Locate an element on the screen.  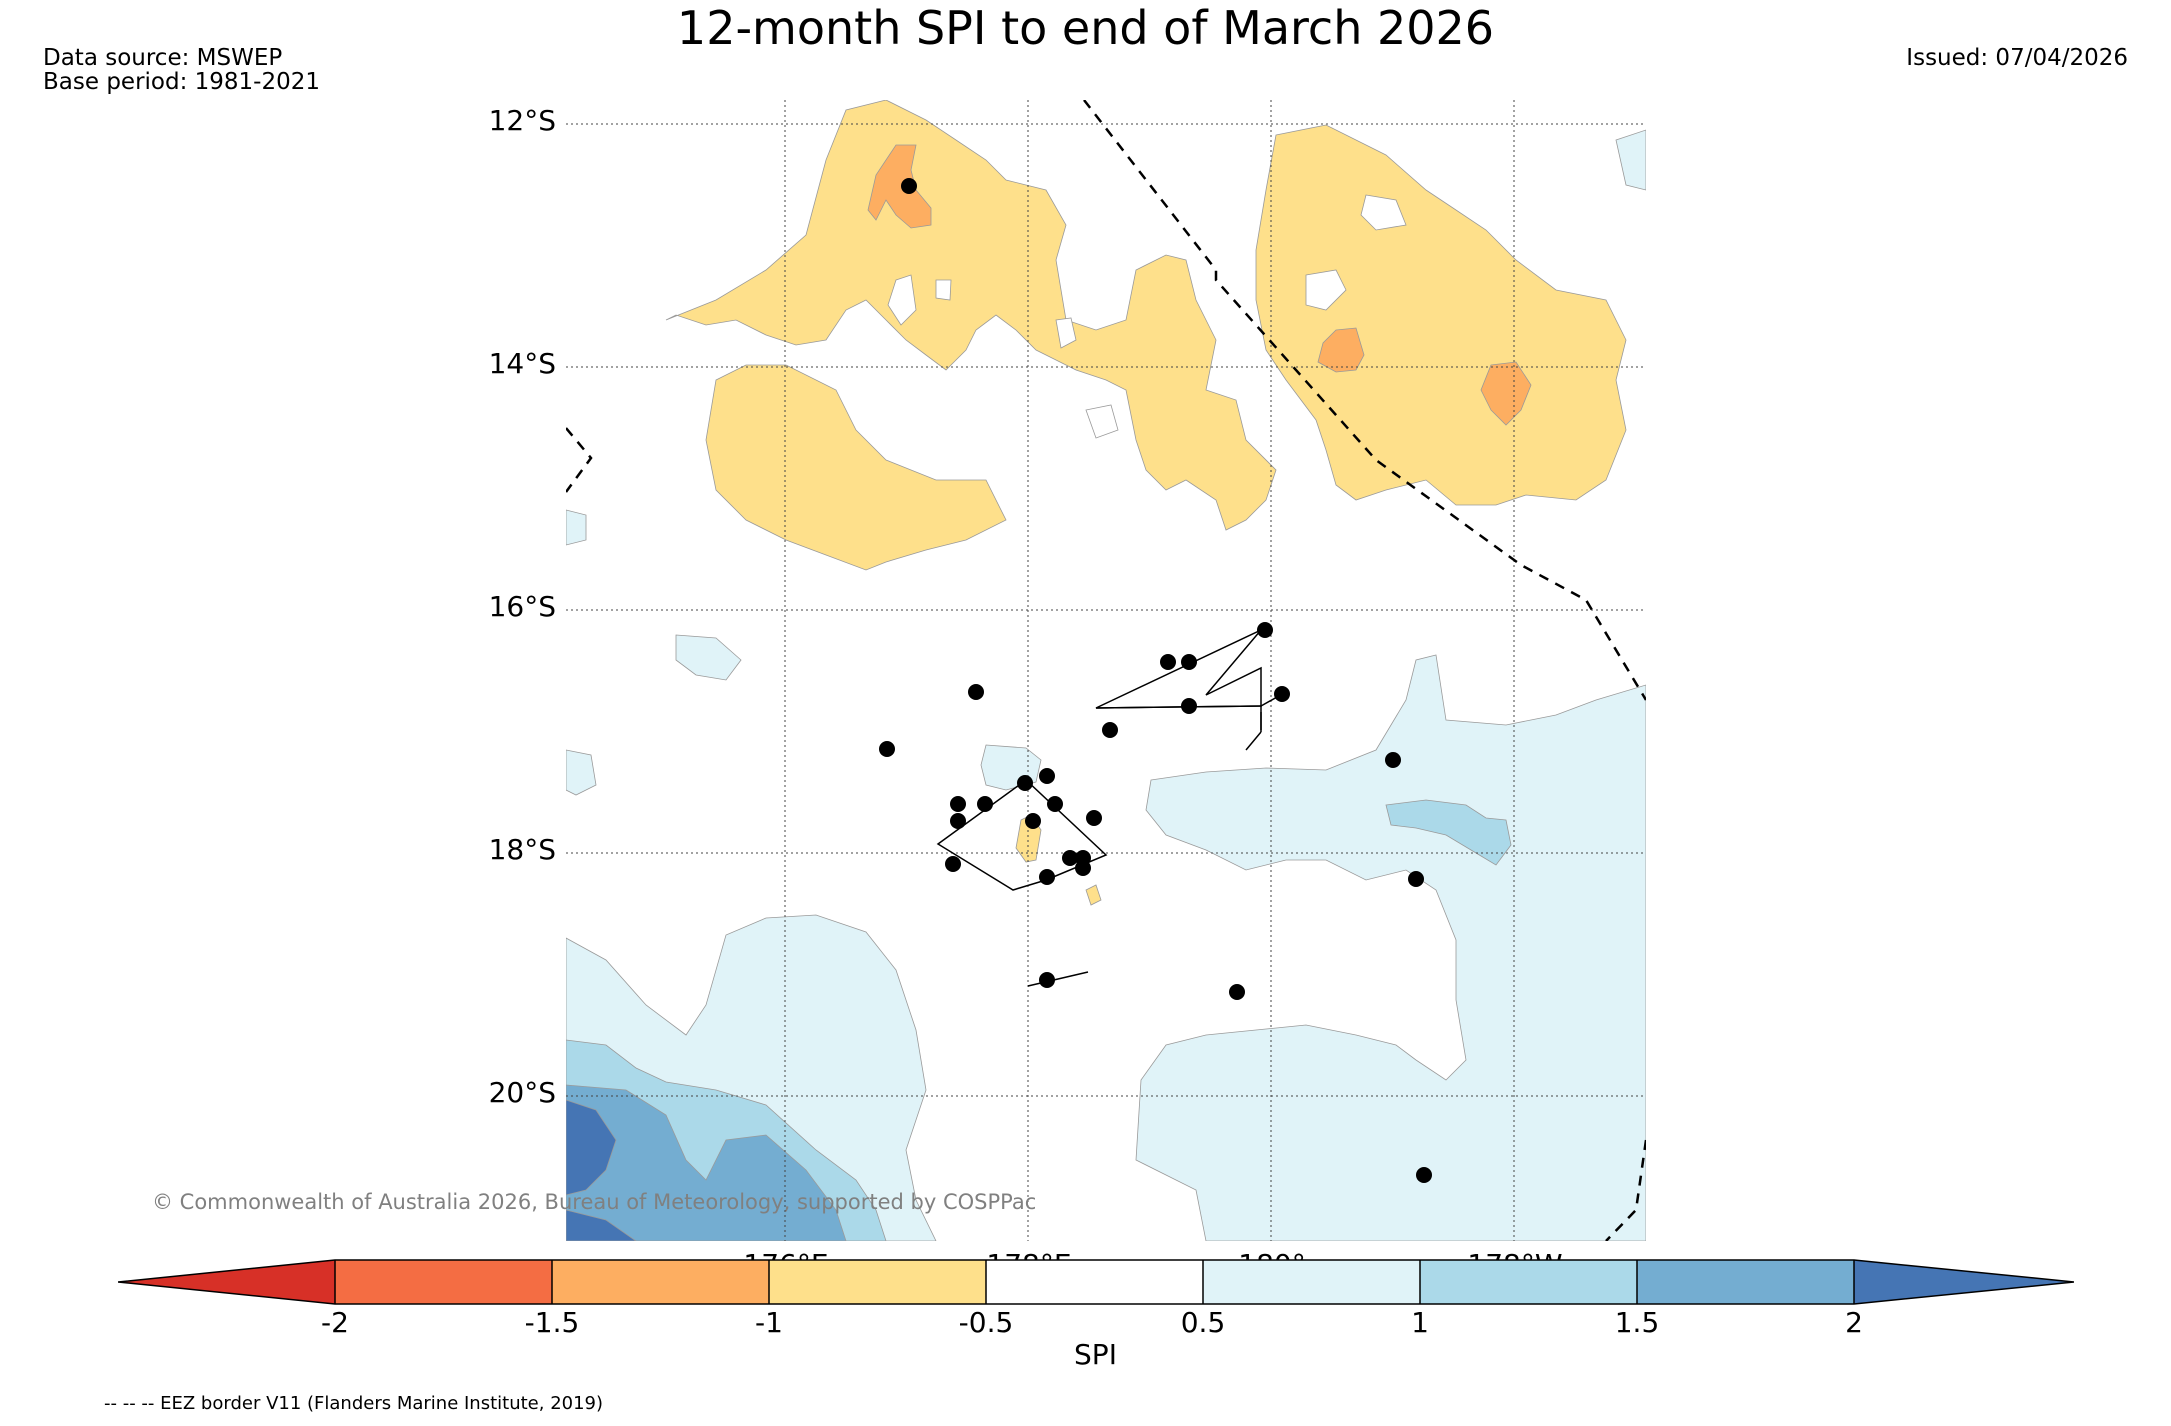
colorbar-tick: 2 is located at coordinates (1854, 1322).